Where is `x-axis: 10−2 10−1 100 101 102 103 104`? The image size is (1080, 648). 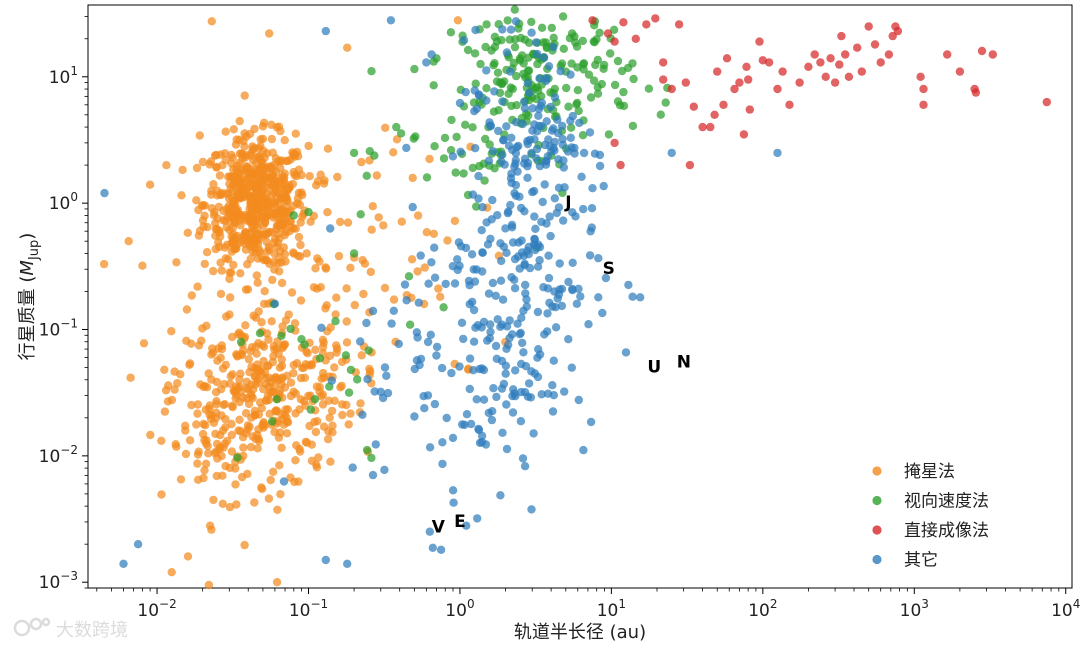
x-axis: 10−2 10−1 100 101 102 103 104 is located at coordinates (588, 604).